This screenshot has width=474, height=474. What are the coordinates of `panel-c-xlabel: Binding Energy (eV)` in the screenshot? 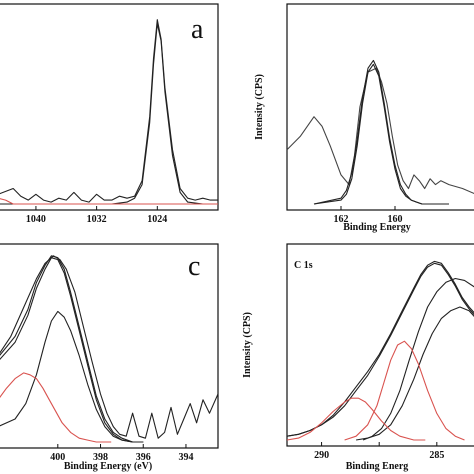 It's located at (108, 466).